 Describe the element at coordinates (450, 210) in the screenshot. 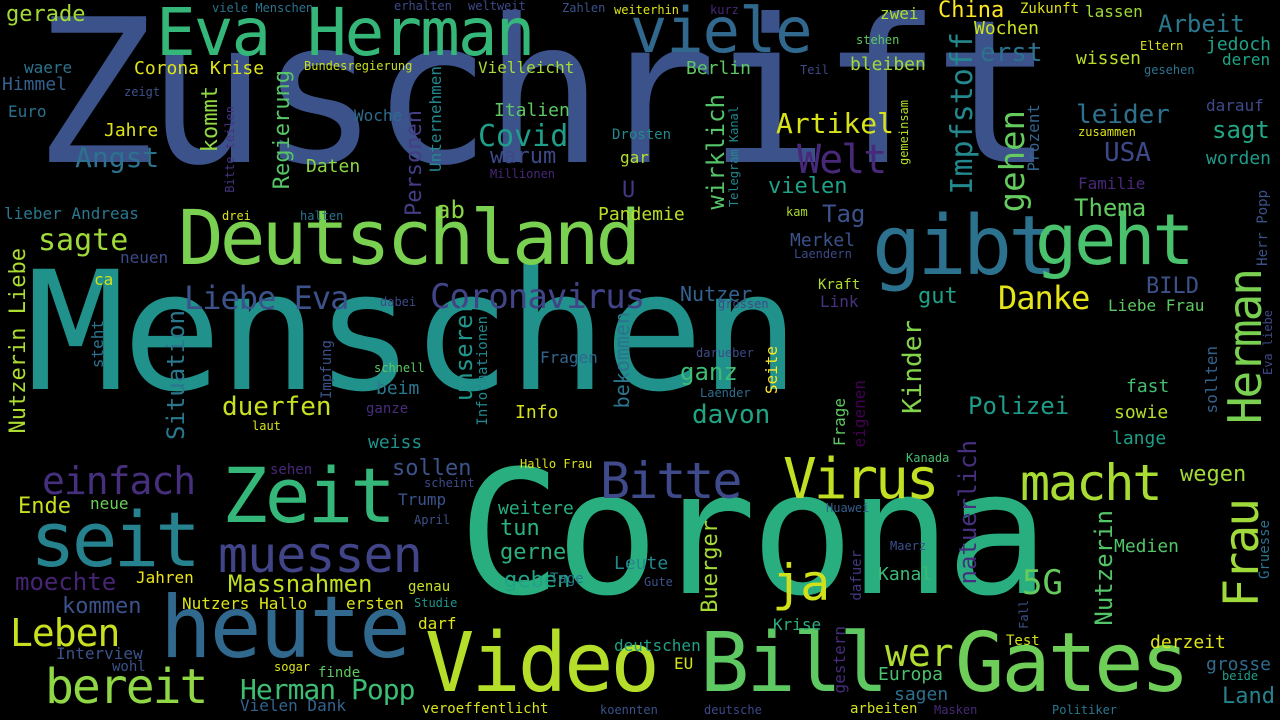

I see `word: ab` at that location.